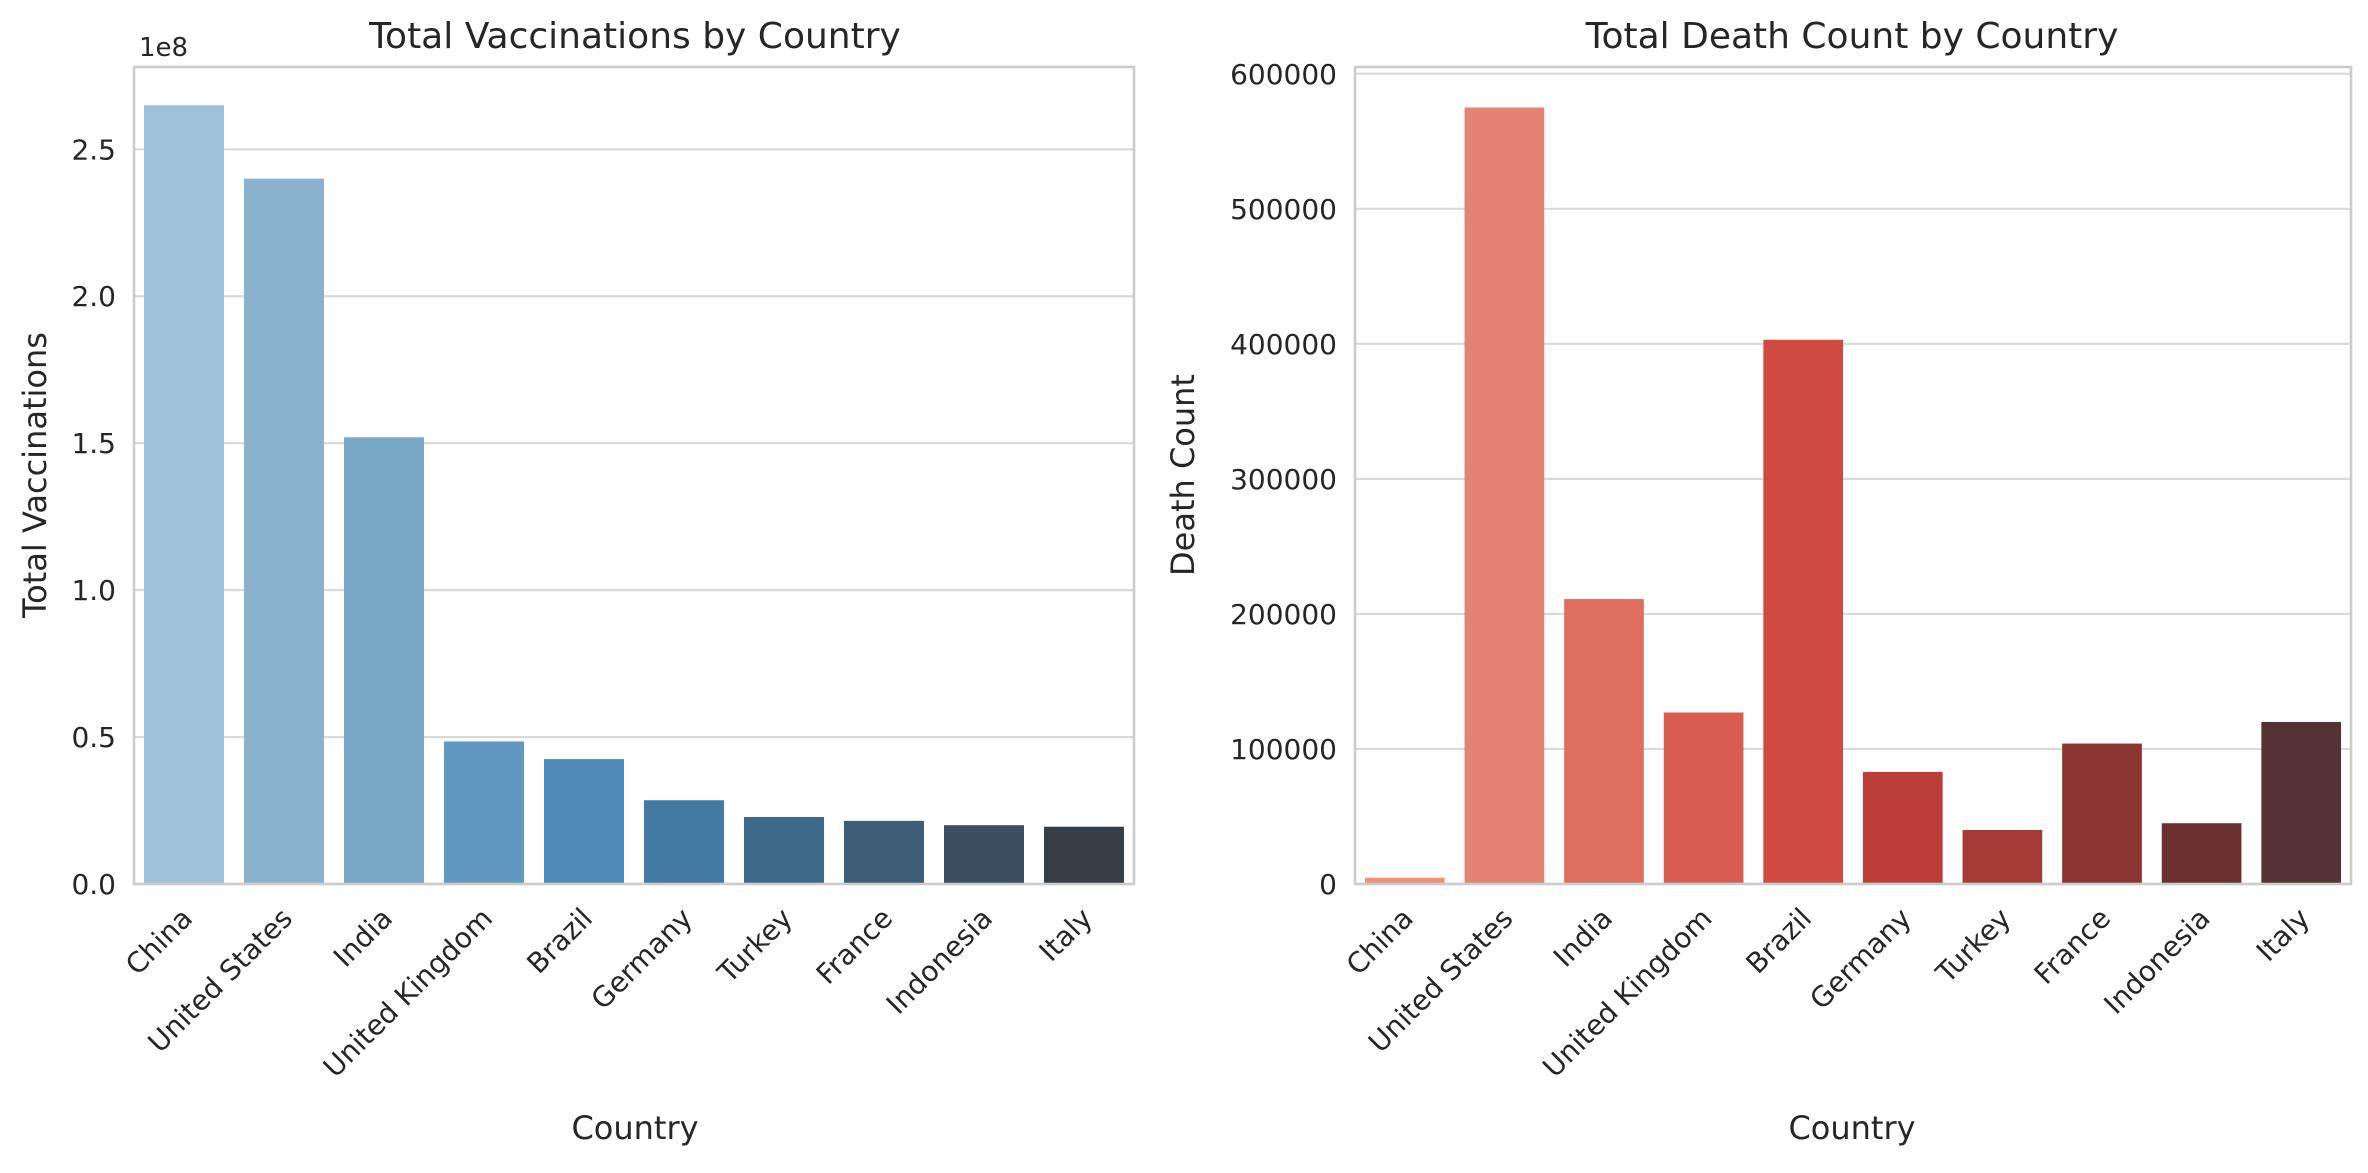 The image size is (2368, 1173). Describe the element at coordinates (2156, 961) in the screenshot. I see `deaths-x-tick-label: Indonesia` at that location.